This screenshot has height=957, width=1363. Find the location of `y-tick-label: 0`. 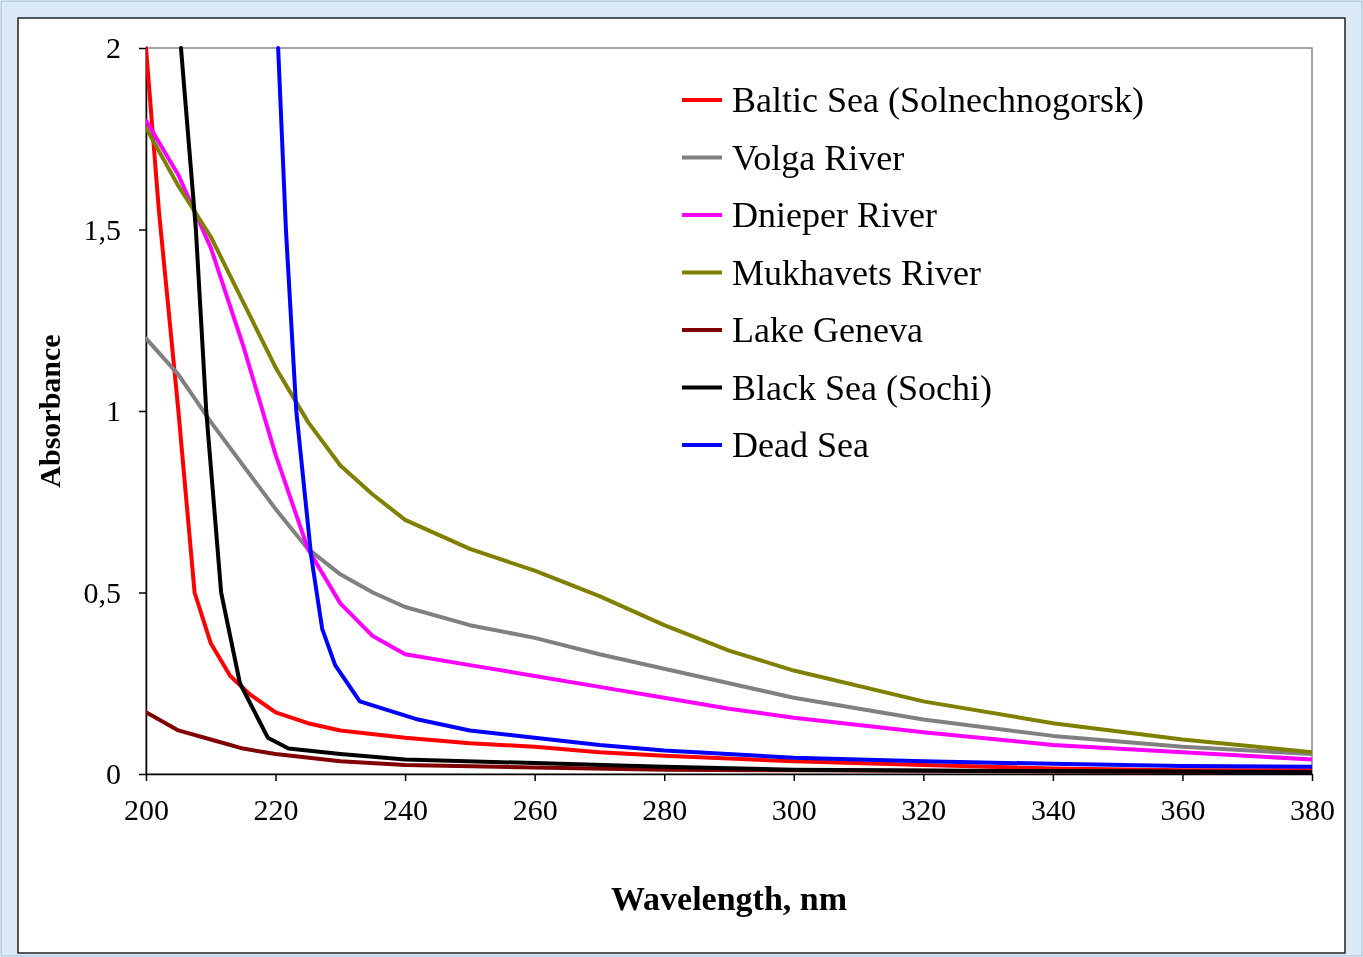

y-tick-label: 0 is located at coordinates (113, 774).